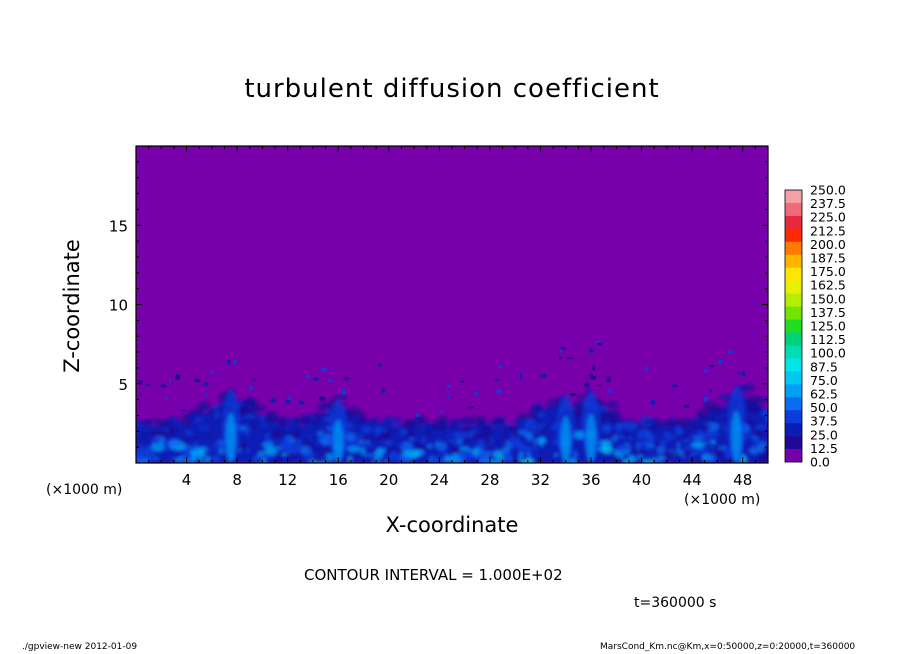 This screenshot has height=654, width=904. I want to click on x-tick-label: 48, so click(742, 480).